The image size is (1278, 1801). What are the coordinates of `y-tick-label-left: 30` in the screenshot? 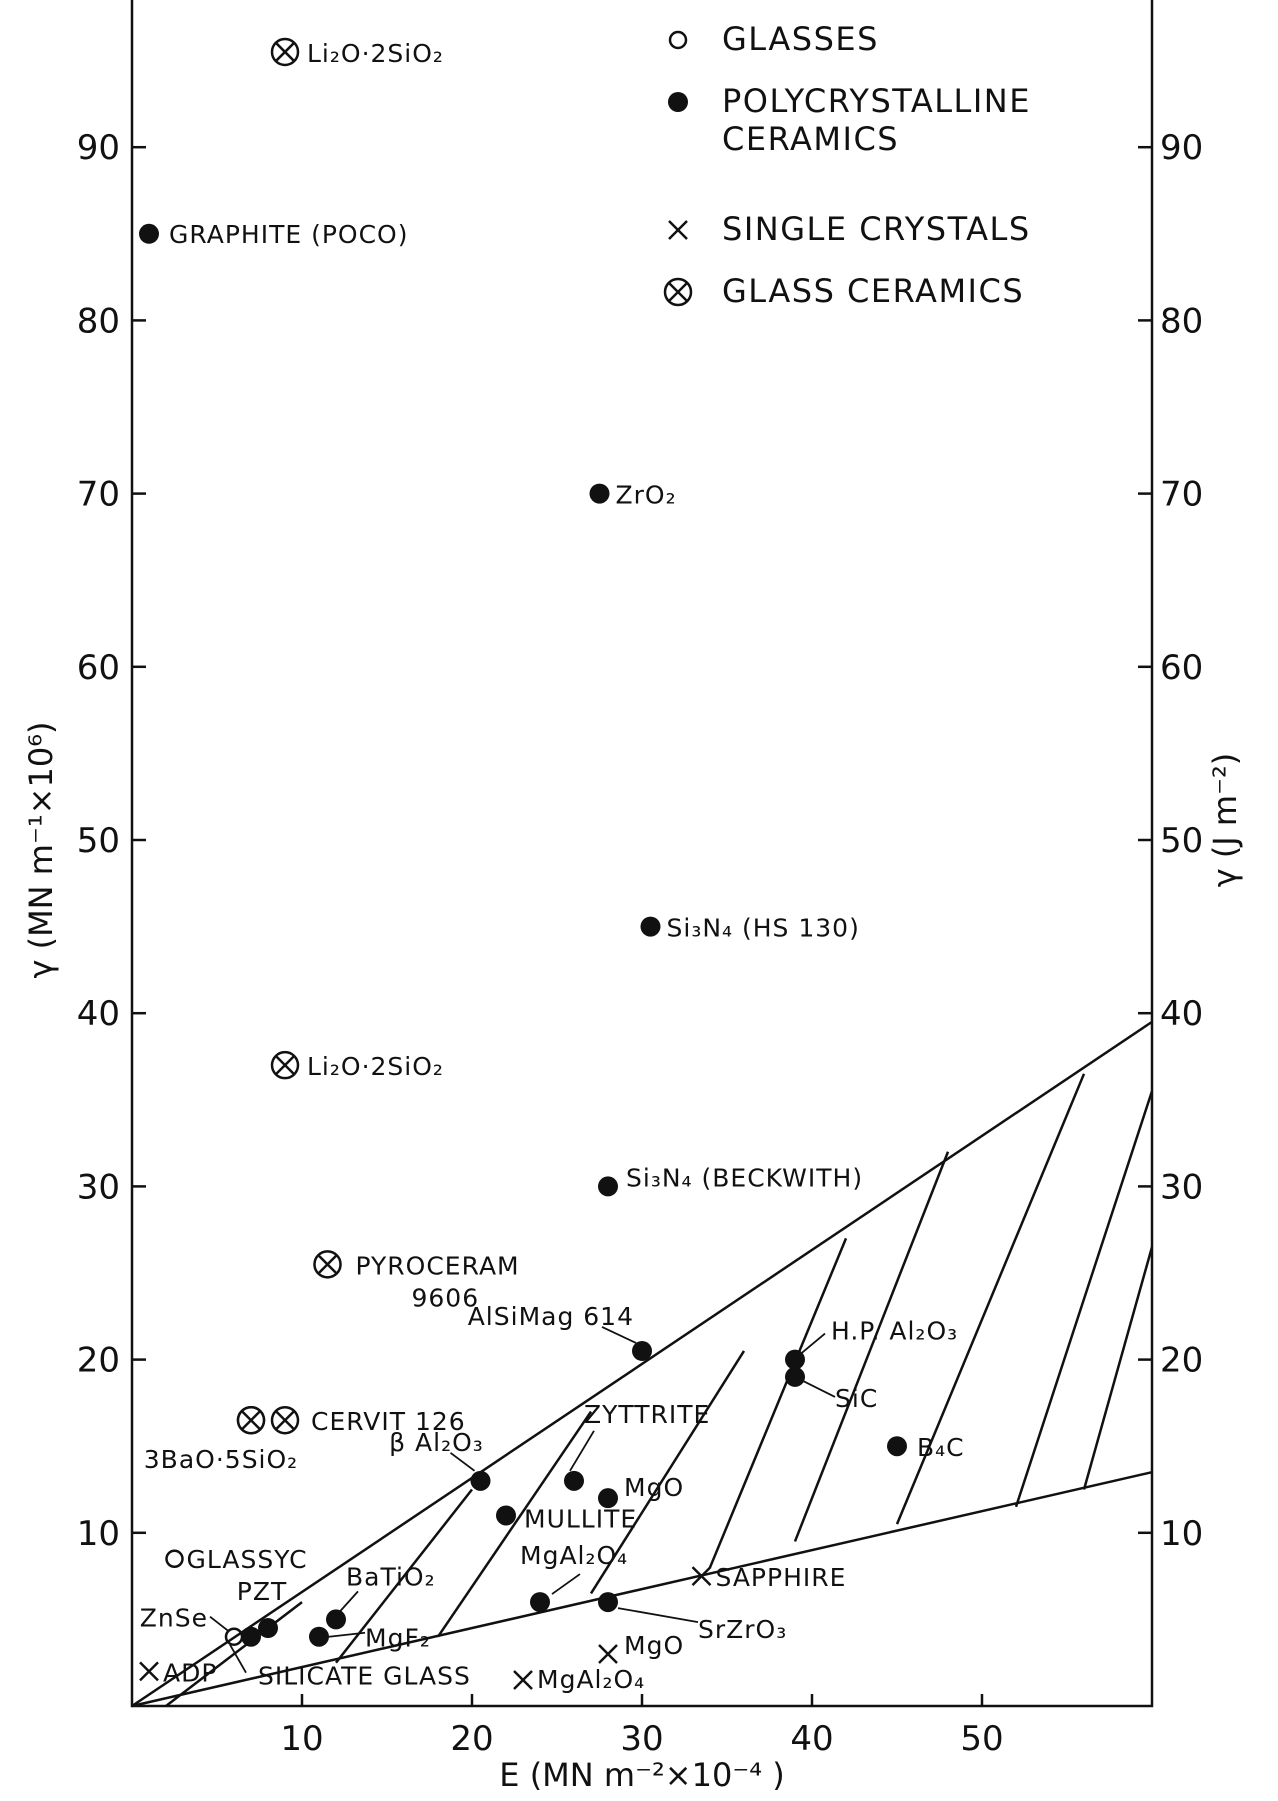 It's located at (98, 1187).